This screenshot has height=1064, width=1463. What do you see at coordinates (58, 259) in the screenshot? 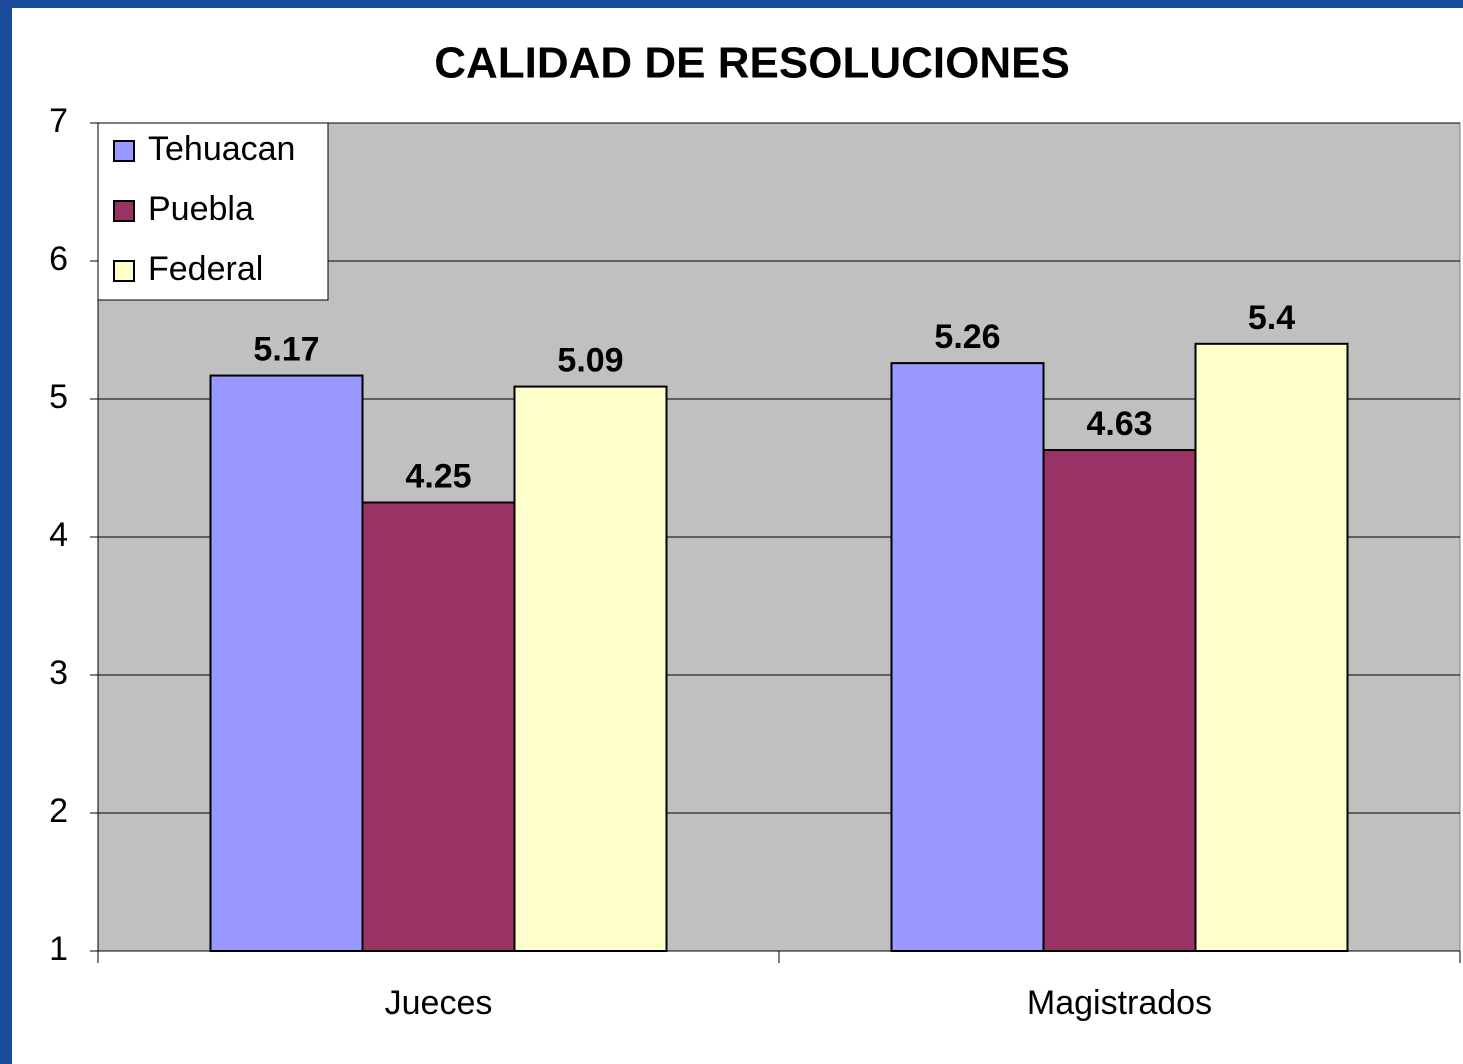
I see `y-tick-label: 6` at bounding box center [58, 259].